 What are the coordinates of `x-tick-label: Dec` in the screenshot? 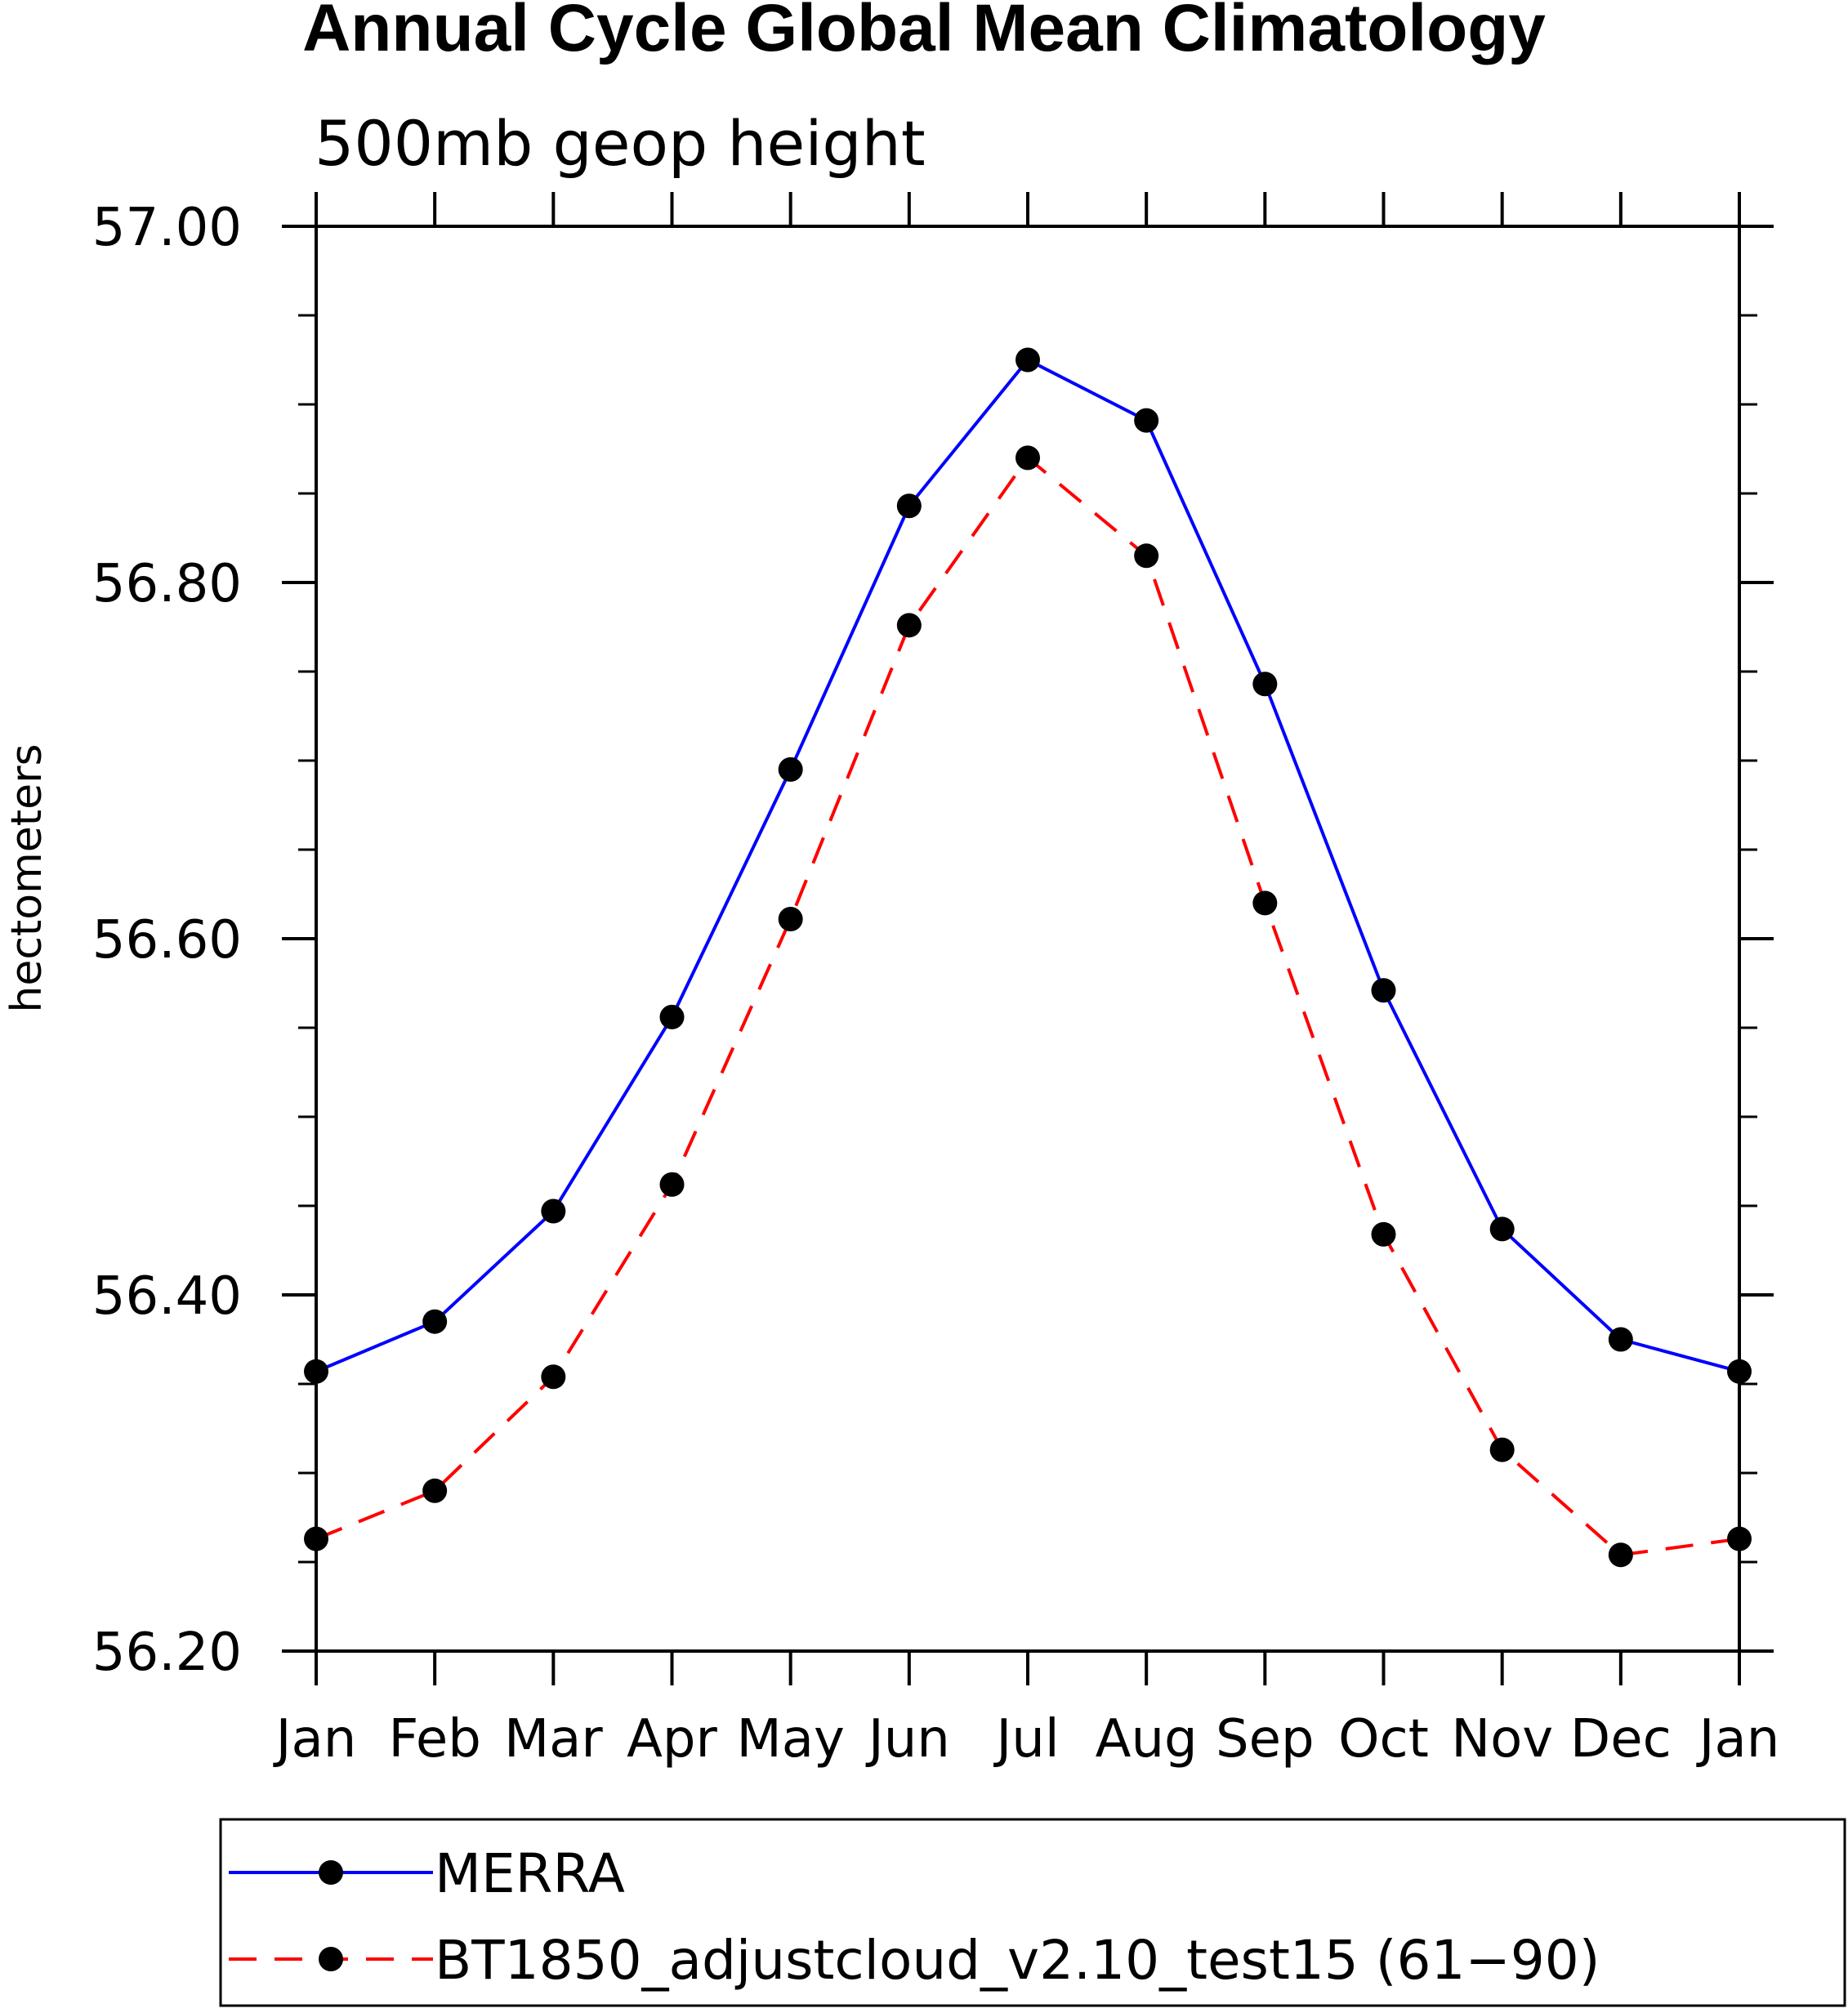 It's located at (1621, 1739).